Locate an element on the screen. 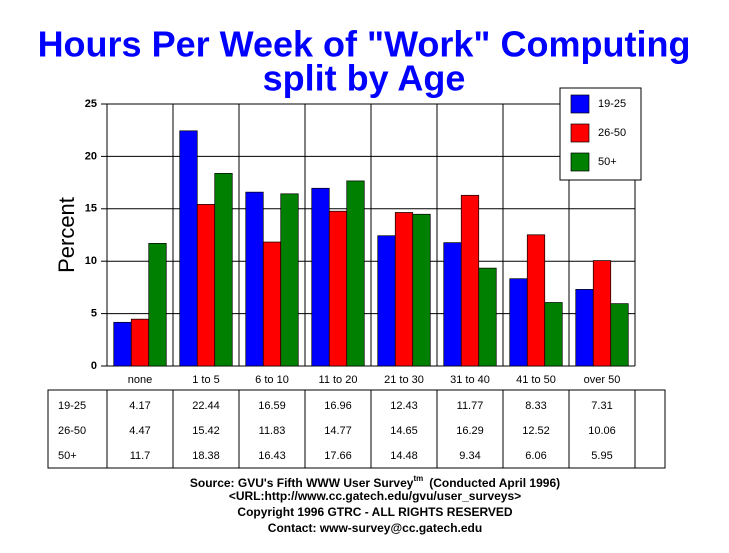 The height and width of the screenshot is (553, 729). table-cell: 11.7 is located at coordinates (140, 456).